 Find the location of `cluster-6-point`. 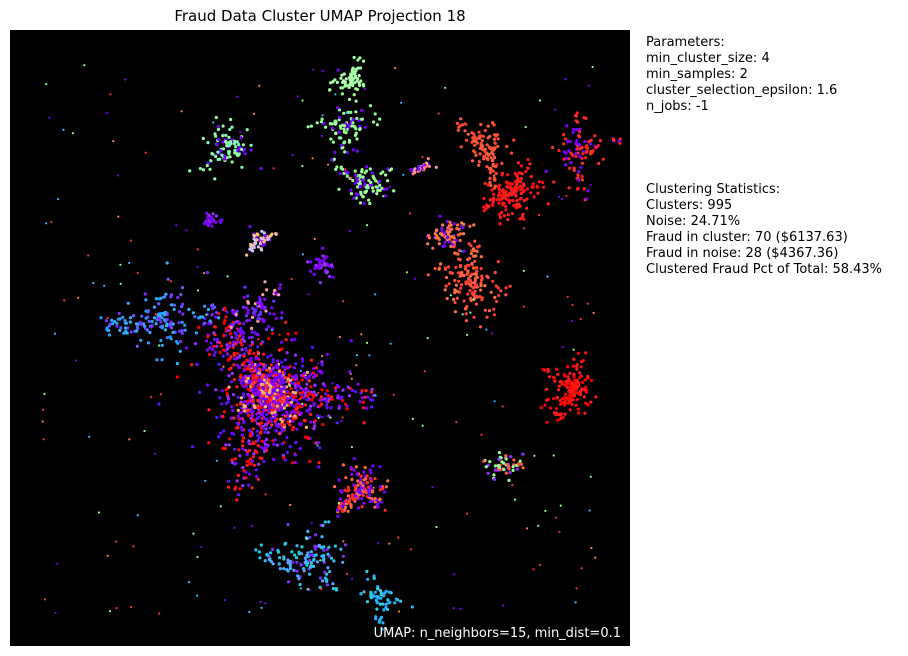

cluster-6-point is located at coordinates (554, 182).